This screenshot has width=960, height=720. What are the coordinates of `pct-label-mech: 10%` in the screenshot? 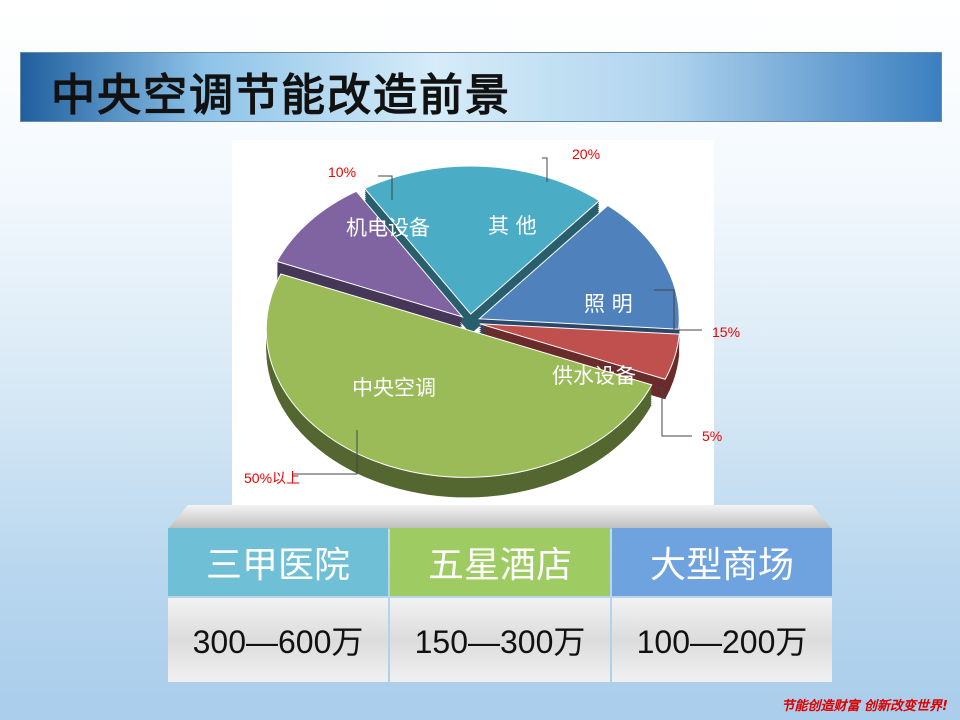 It's located at (342, 172).